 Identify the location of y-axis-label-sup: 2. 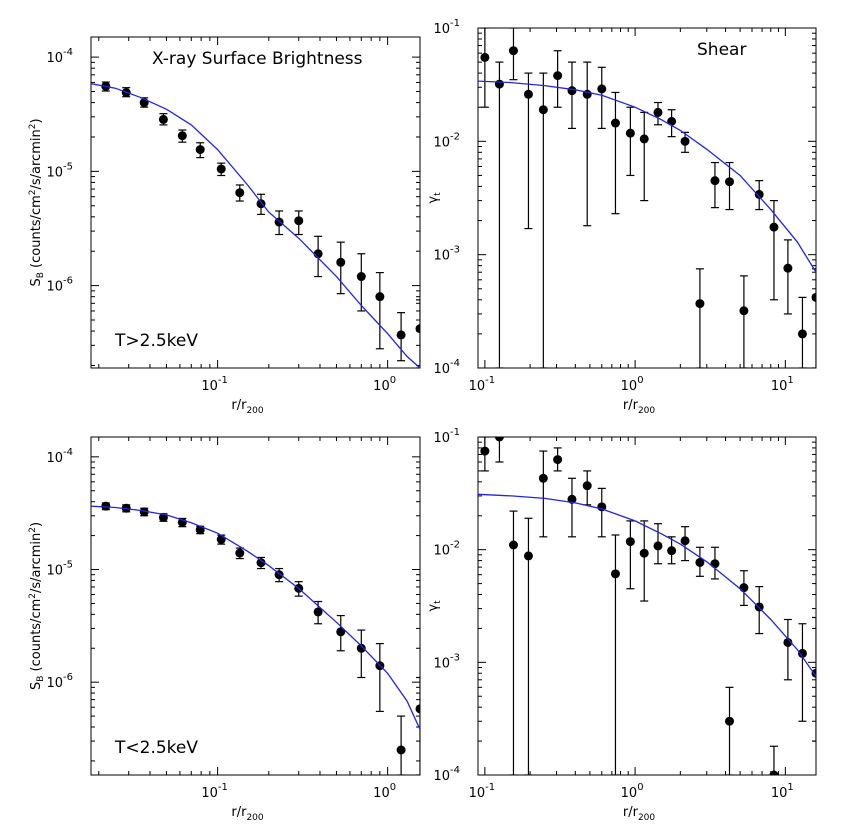
(33, 193).